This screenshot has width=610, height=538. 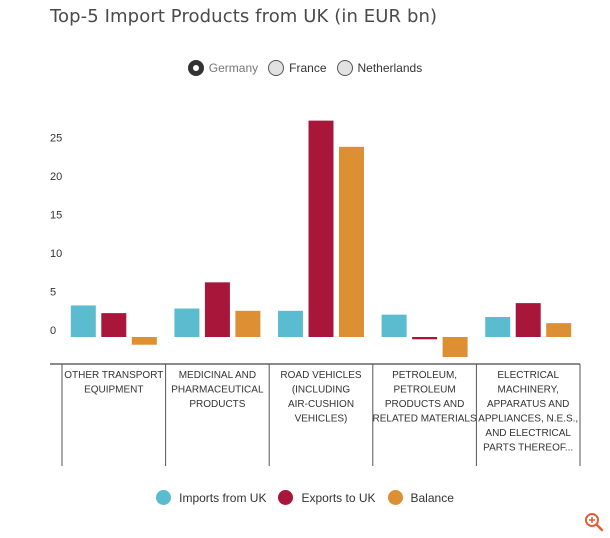 What do you see at coordinates (195, 68) in the screenshot?
I see `radio-selected-icon` at bounding box center [195, 68].